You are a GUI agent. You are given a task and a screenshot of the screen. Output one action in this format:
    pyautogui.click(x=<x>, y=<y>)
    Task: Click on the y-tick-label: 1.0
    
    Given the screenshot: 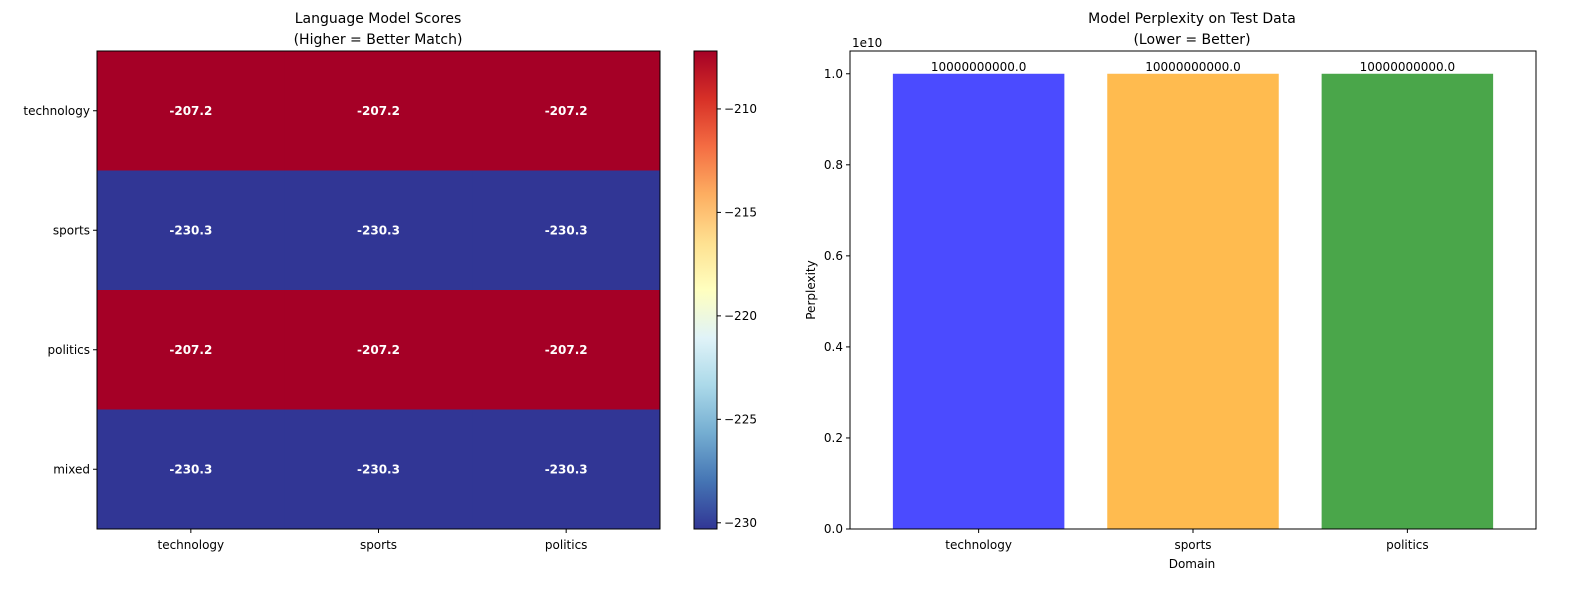 What is the action you would take?
    pyautogui.click(x=833, y=74)
    